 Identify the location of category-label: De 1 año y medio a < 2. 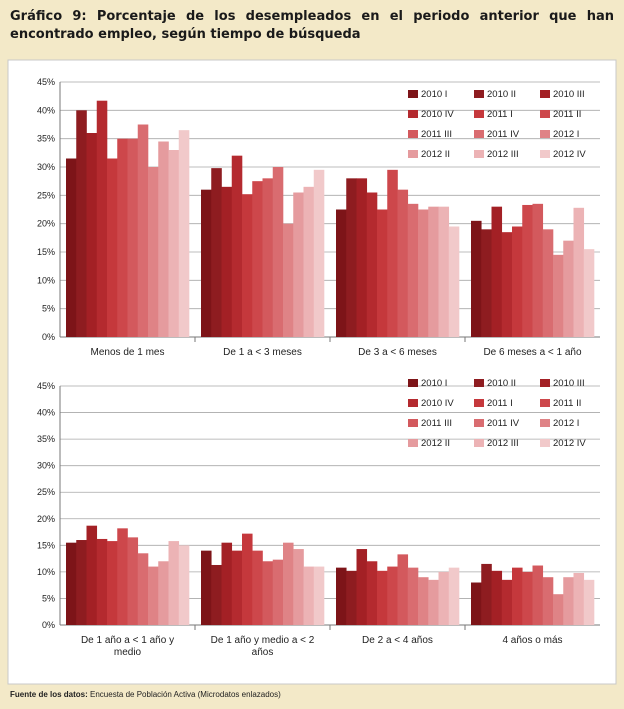
(263, 640).